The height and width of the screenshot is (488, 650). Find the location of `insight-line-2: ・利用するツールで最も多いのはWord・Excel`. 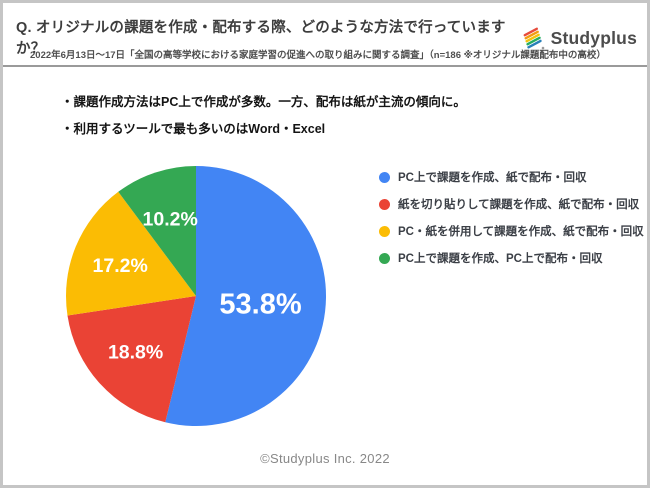

insight-line-2: ・利用するツールで最も多いのはWord・Excel is located at coordinates (193, 129).